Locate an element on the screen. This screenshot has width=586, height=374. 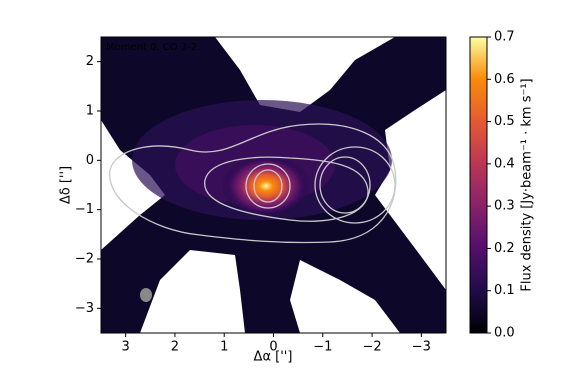
colorbar is located at coordinates (478, 185).